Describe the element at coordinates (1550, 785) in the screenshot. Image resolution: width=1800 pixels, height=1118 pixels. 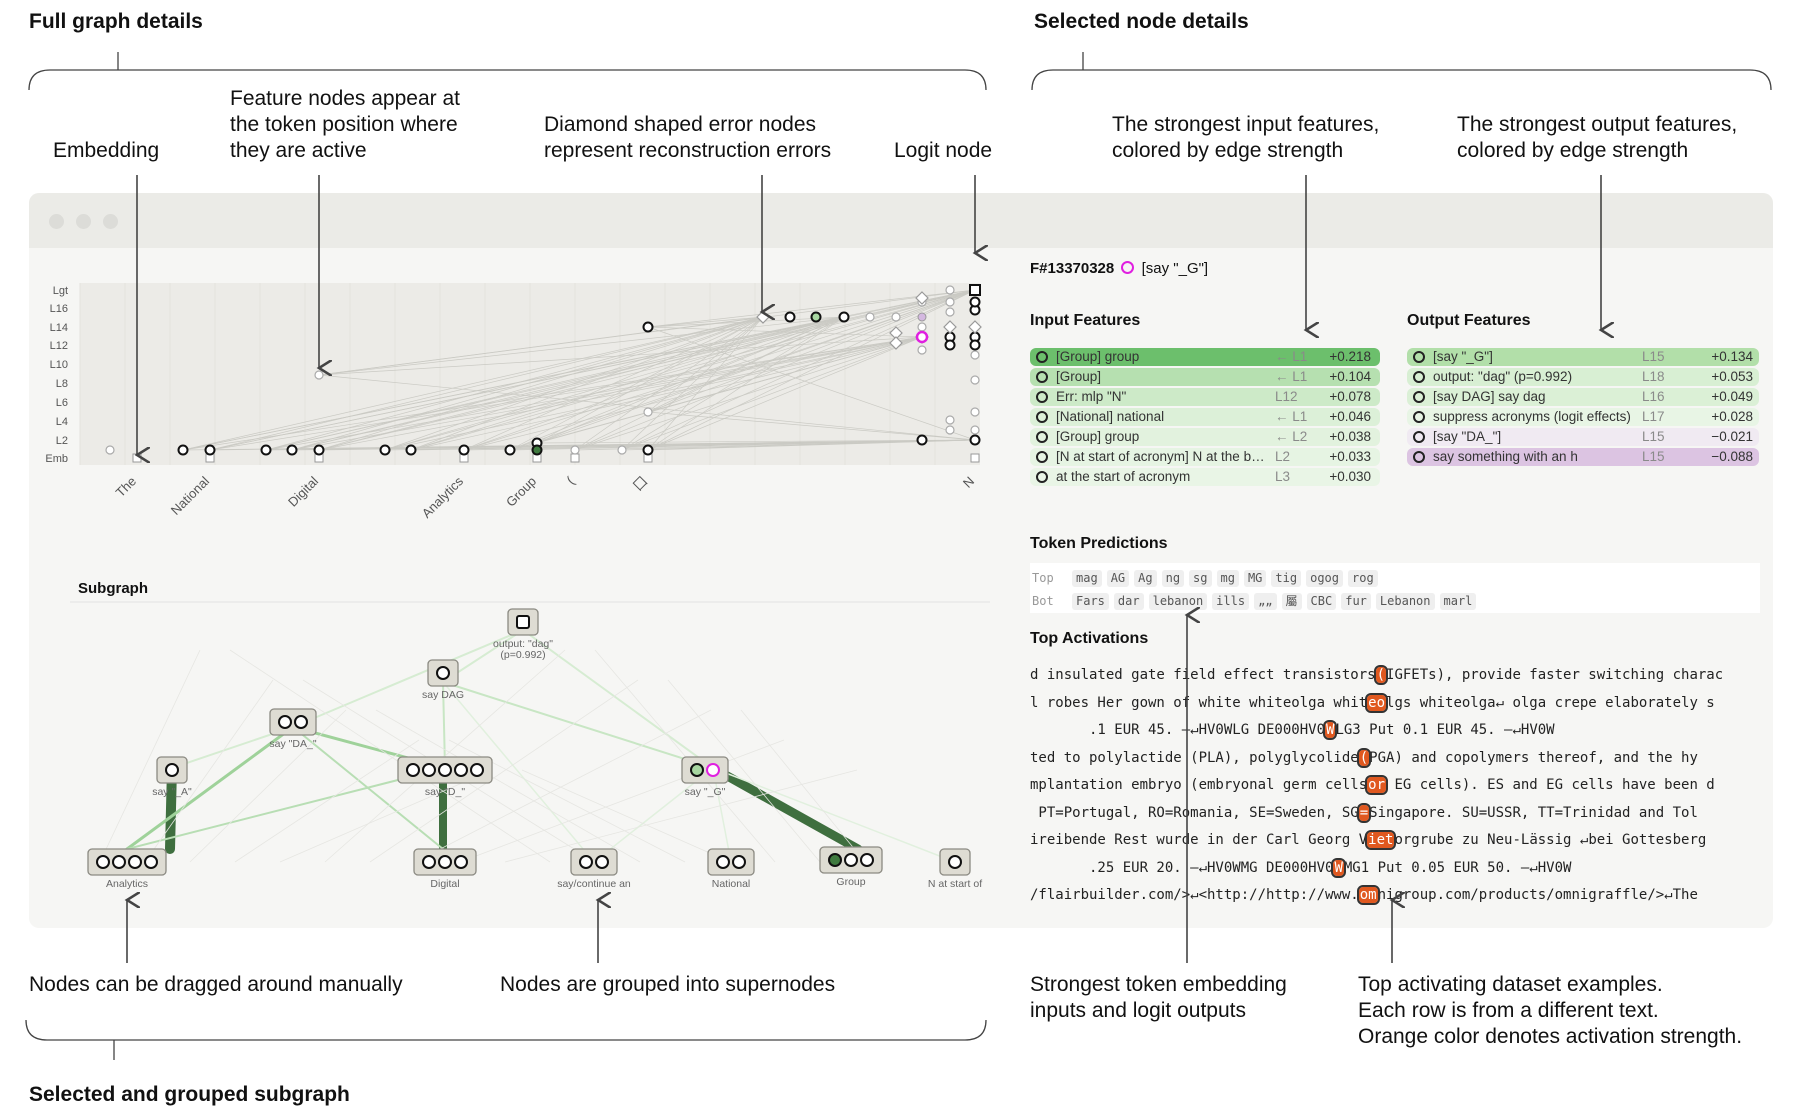
I see `activation-context: EG cells). ES and EG cells have been d` at that location.